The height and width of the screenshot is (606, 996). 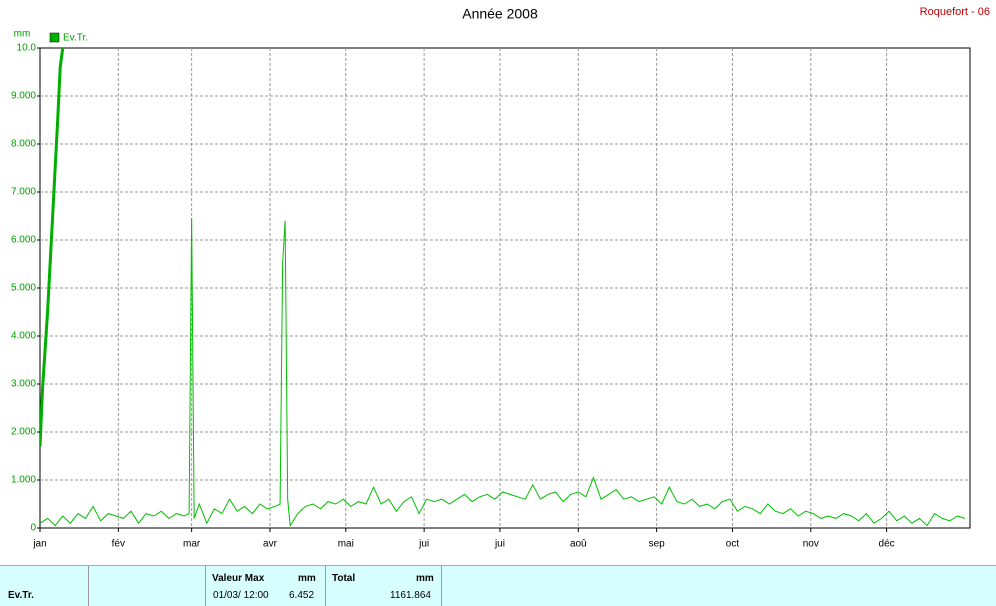 I want to click on y-unit: mm, so click(x=22, y=34).